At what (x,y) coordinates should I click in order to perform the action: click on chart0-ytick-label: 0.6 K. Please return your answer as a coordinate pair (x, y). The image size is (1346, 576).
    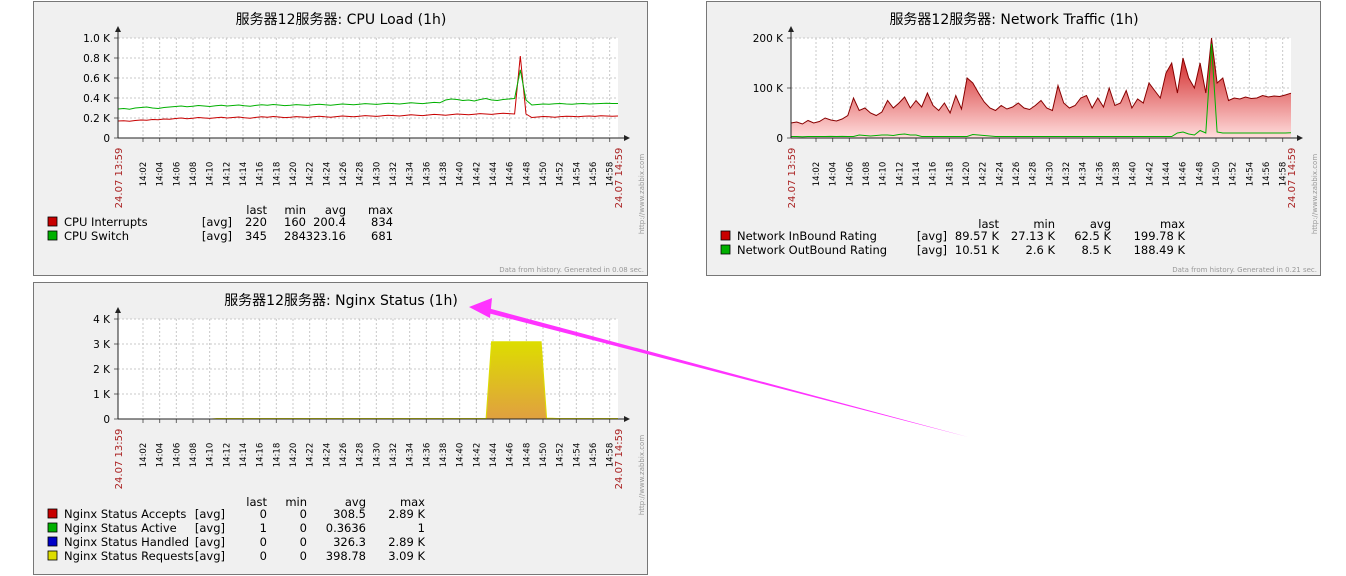
    Looking at the image, I should click on (97, 79).